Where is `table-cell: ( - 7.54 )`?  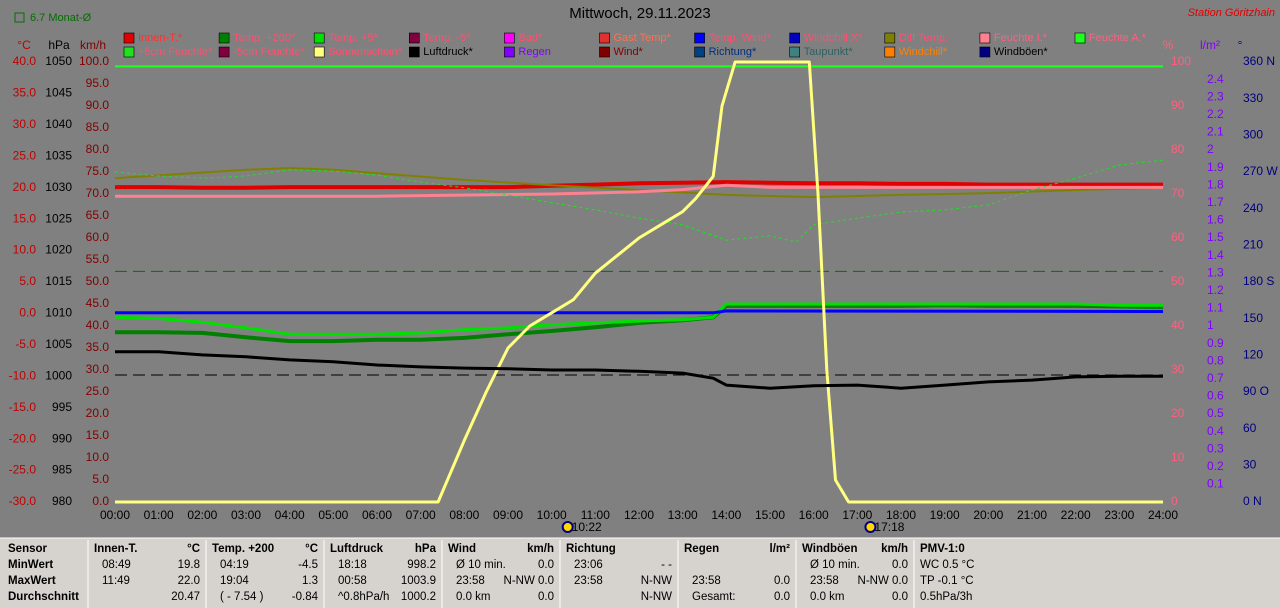
table-cell: ( - 7.54 ) is located at coordinates (242, 597).